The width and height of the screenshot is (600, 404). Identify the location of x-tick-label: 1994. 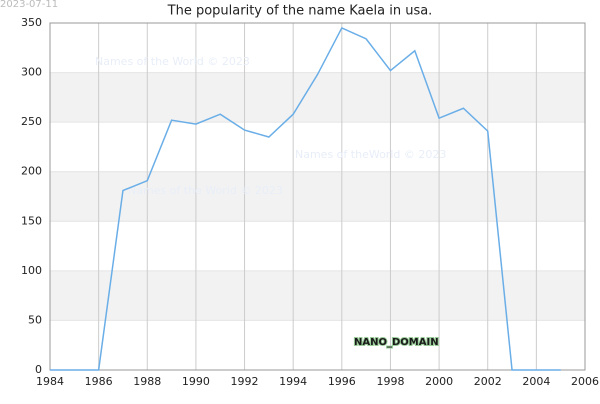
(293, 381).